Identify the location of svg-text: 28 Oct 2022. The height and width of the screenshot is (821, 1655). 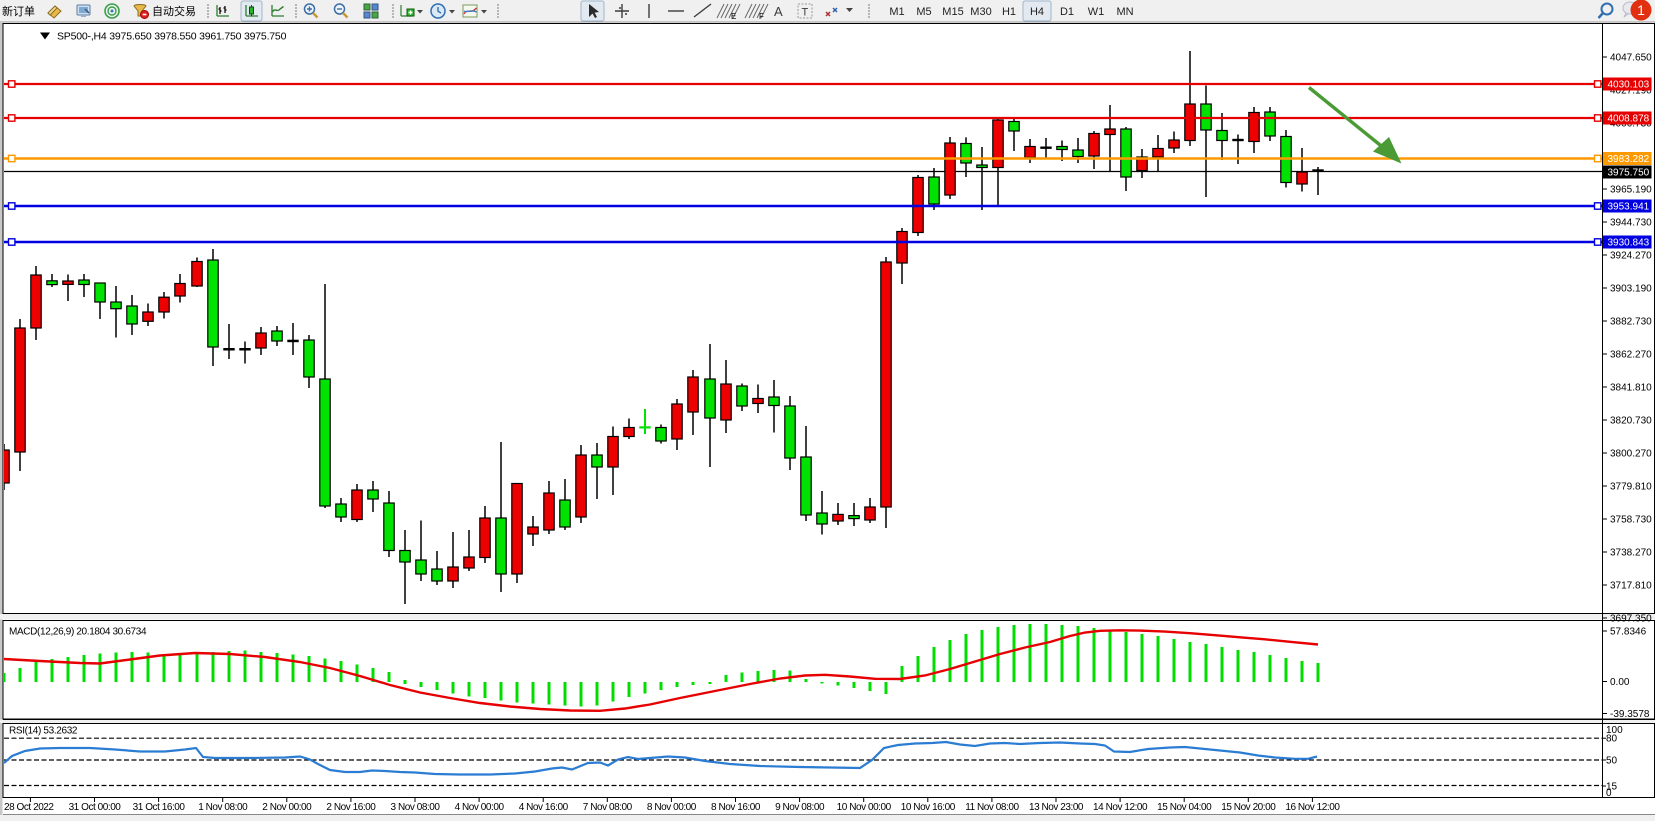
(29, 807).